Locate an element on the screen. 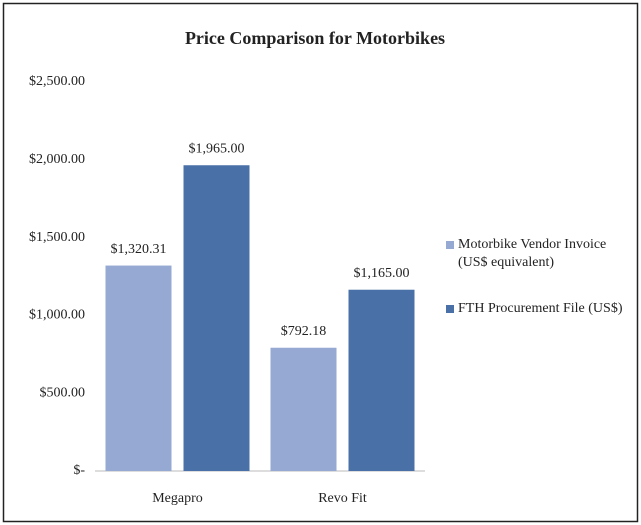 Image resolution: width=641 pixels, height=525 pixels. y-tick-label: $1,000.00 is located at coordinates (57, 315).